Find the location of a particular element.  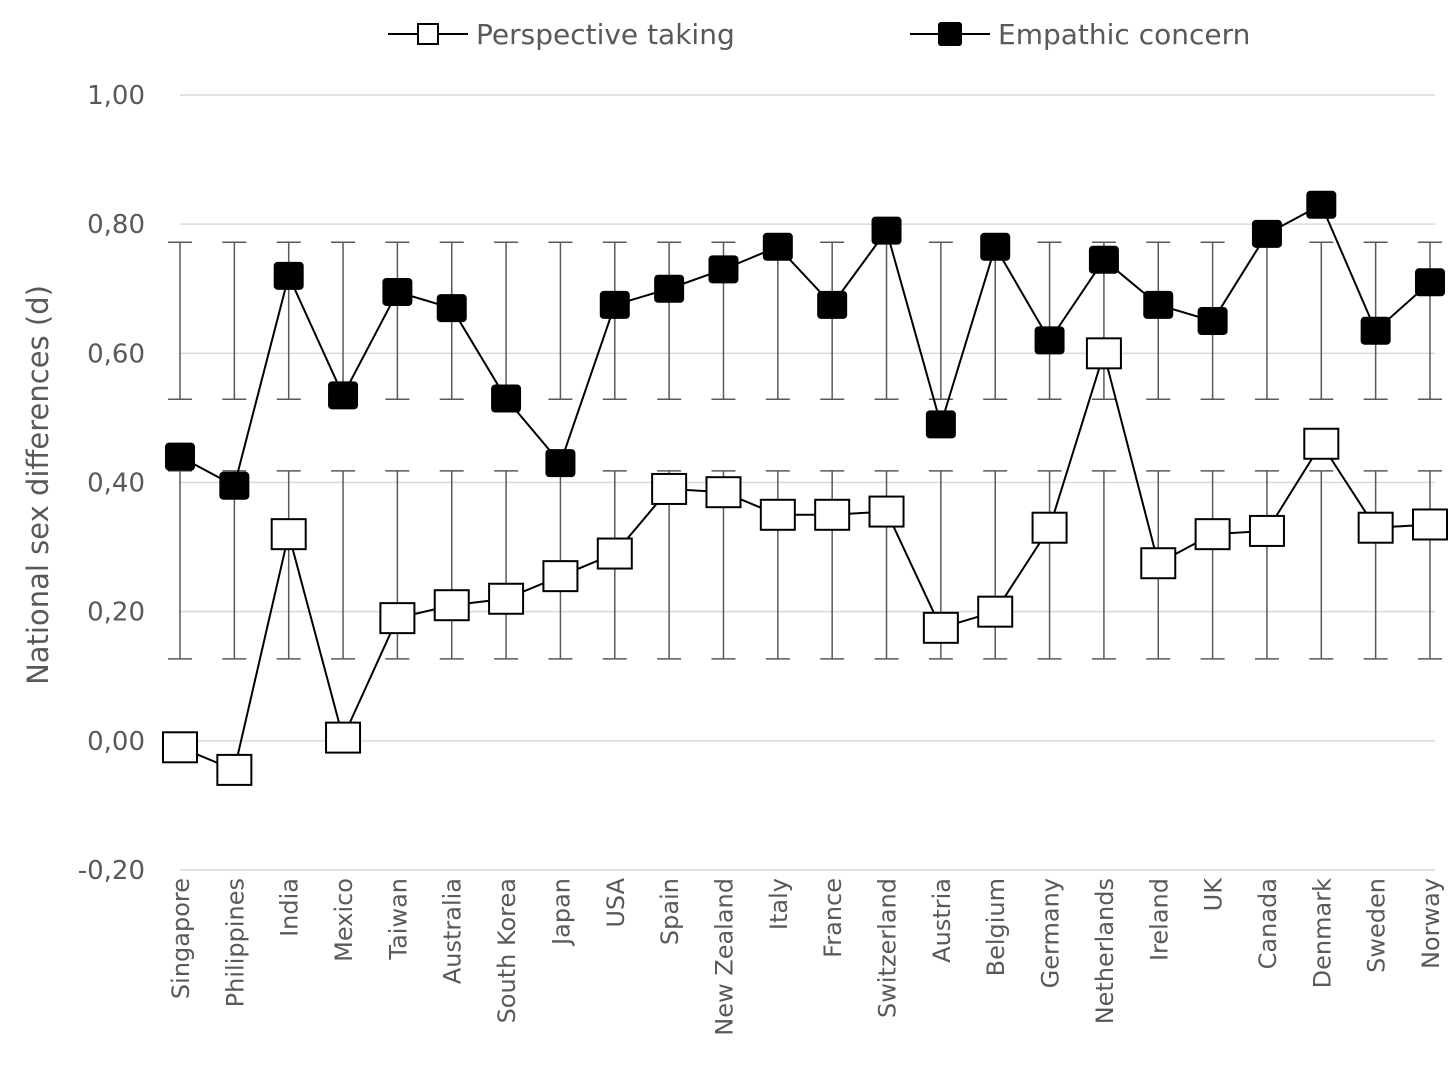

x-category-label: USA is located at coordinates (616, 902).